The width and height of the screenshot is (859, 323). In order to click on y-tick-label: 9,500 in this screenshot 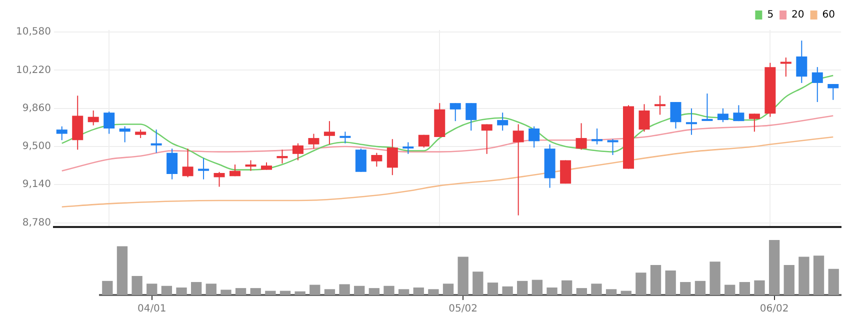, I will do `click(36, 146)`.